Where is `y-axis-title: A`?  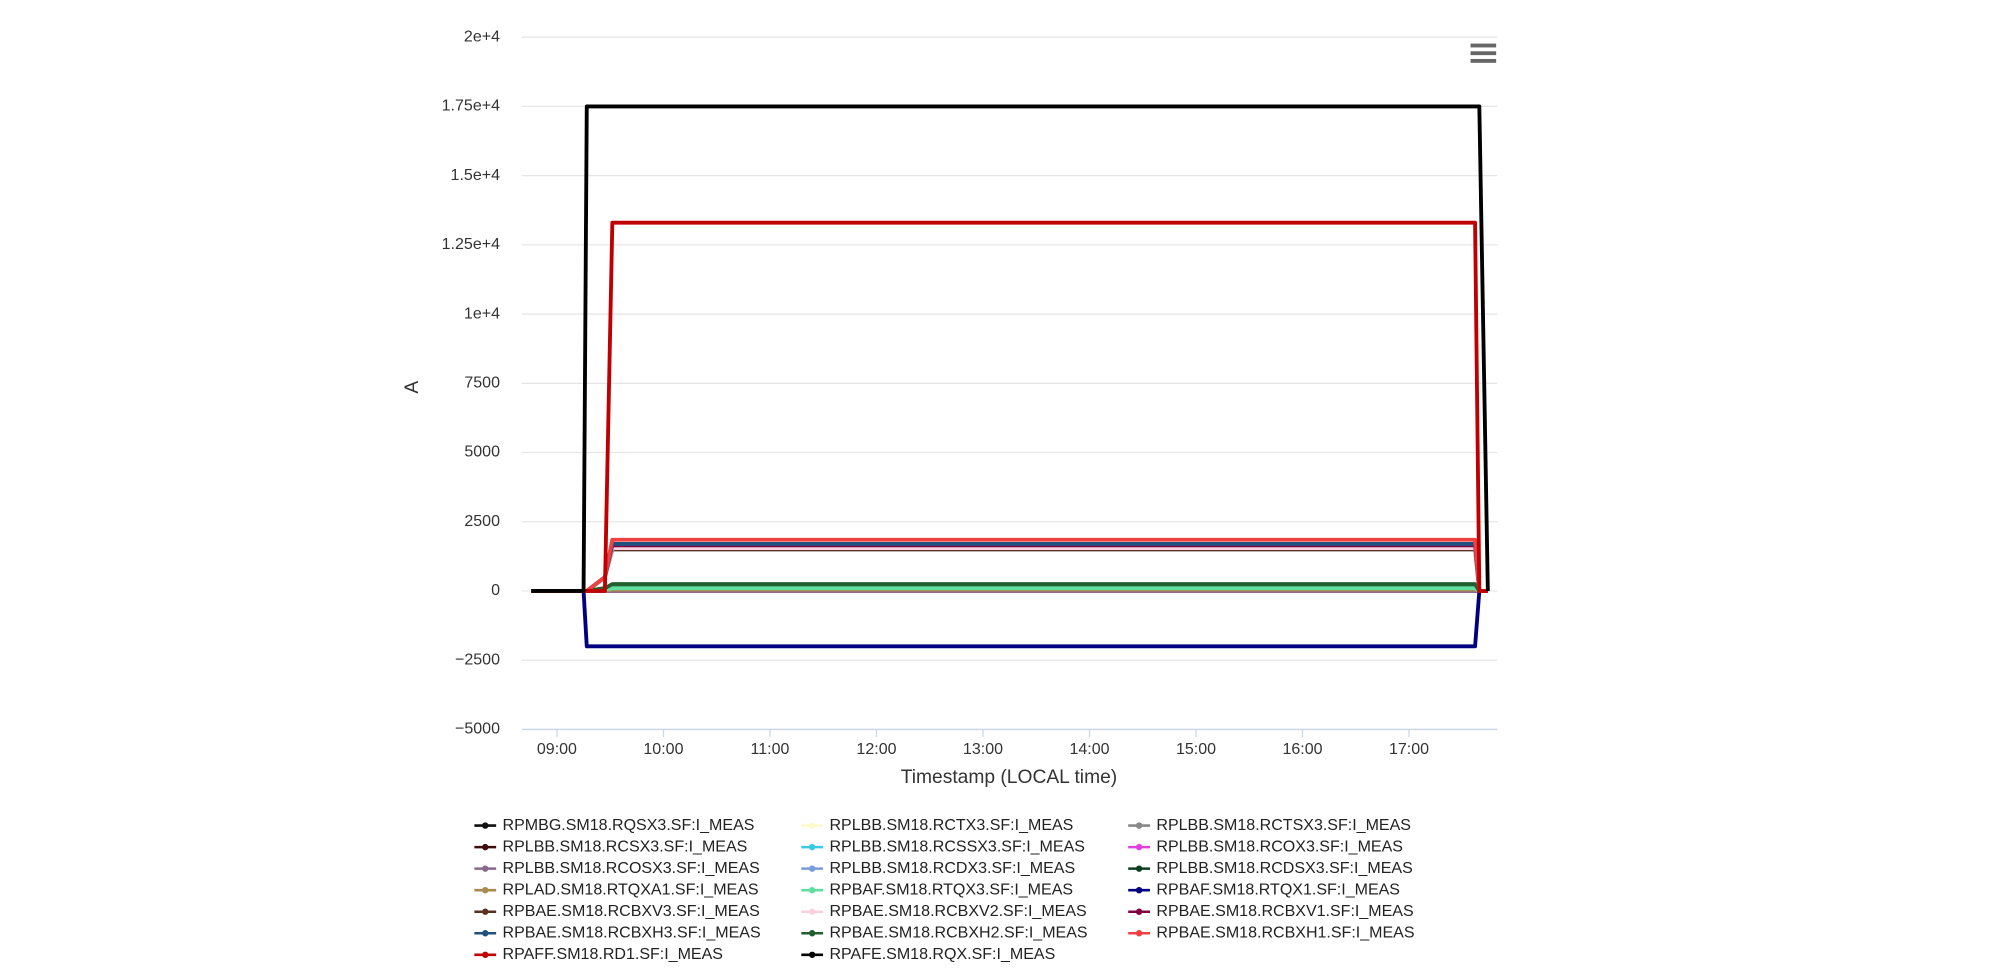 y-axis-title: A is located at coordinates (412, 387).